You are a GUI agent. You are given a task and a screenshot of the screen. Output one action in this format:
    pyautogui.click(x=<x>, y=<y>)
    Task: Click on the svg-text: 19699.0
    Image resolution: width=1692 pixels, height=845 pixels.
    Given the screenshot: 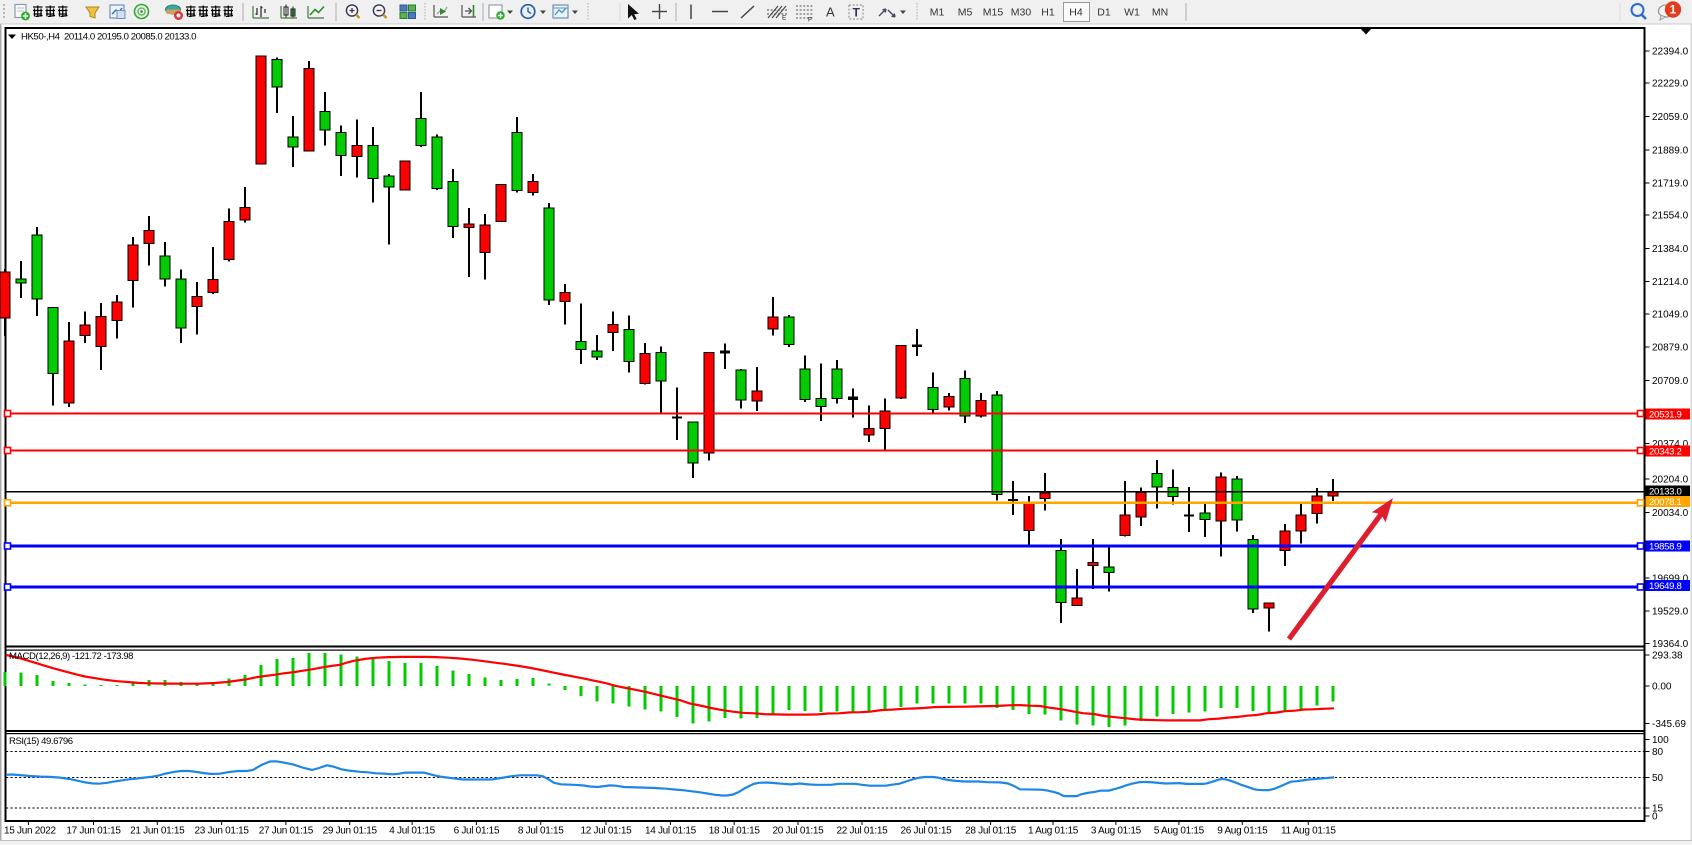 What is the action you would take?
    pyautogui.click(x=1670, y=579)
    